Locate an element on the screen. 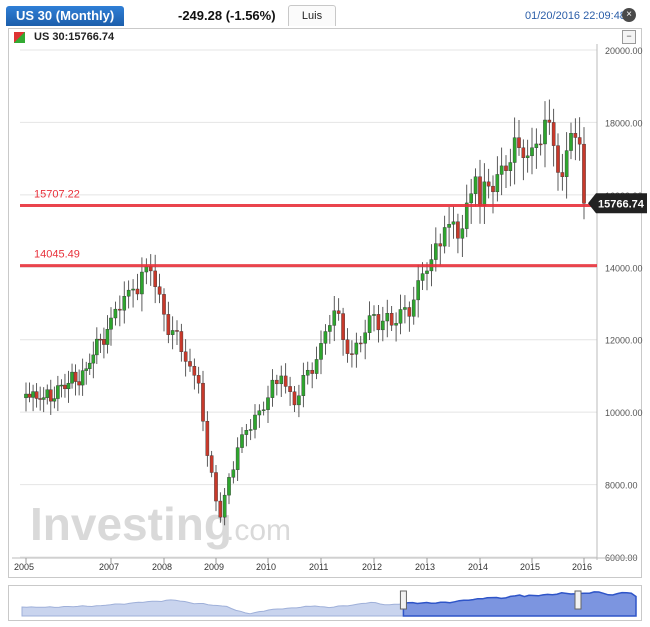 This screenshot has height=627, width=650. x-tick-label: 2010 is located at coordinates (266, 567).